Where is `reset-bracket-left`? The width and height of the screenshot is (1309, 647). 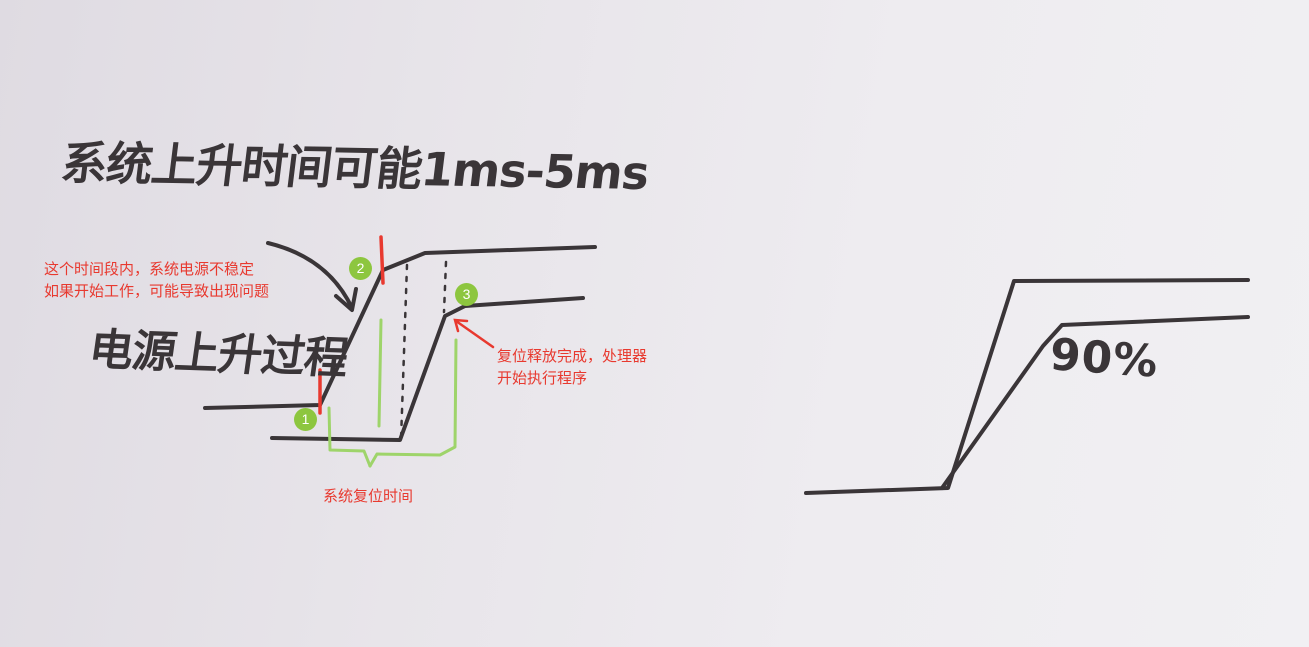 reset-bracket-left is located at coordinates (349, 437).